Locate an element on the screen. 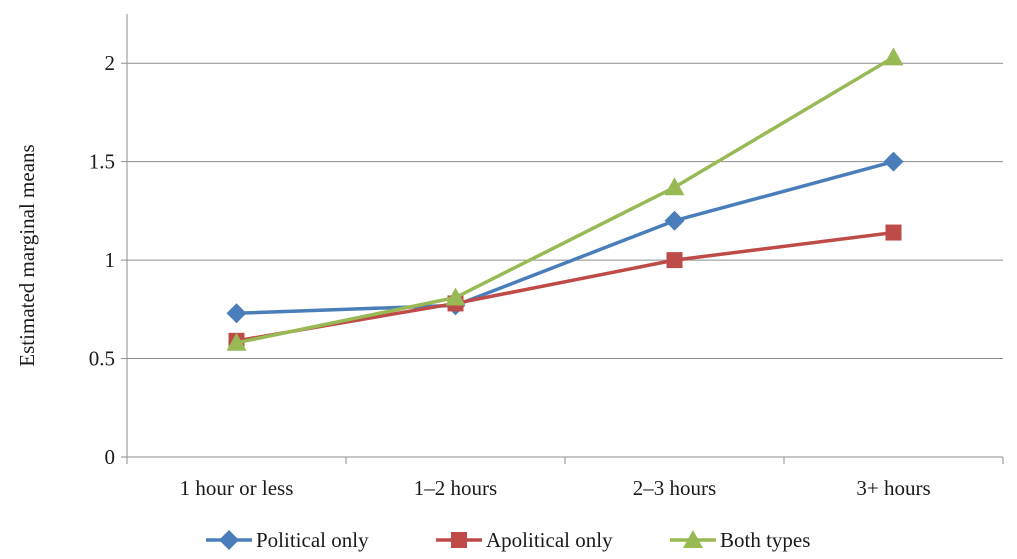  legend-label: Apolitical only is located at coordinates (549, 540).